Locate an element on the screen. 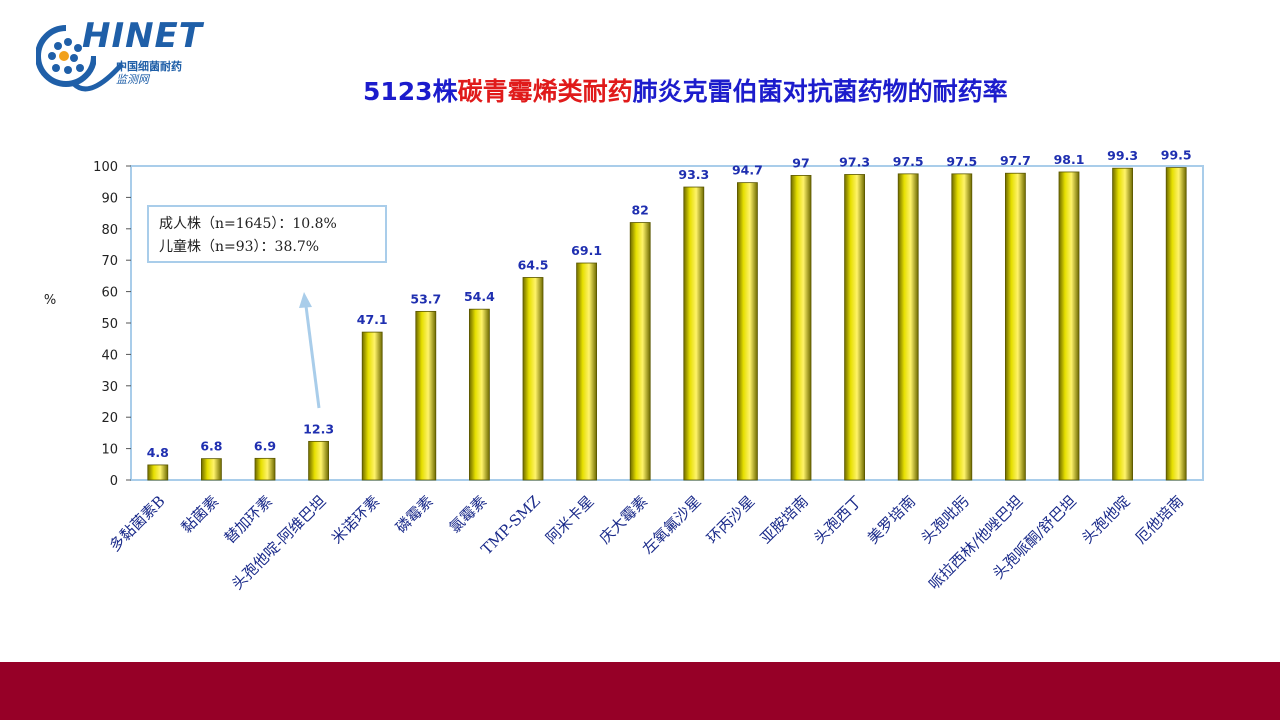 This screenshot has height=720, width=1280. annotation-arrow-head is located at coordinates (305, 300).